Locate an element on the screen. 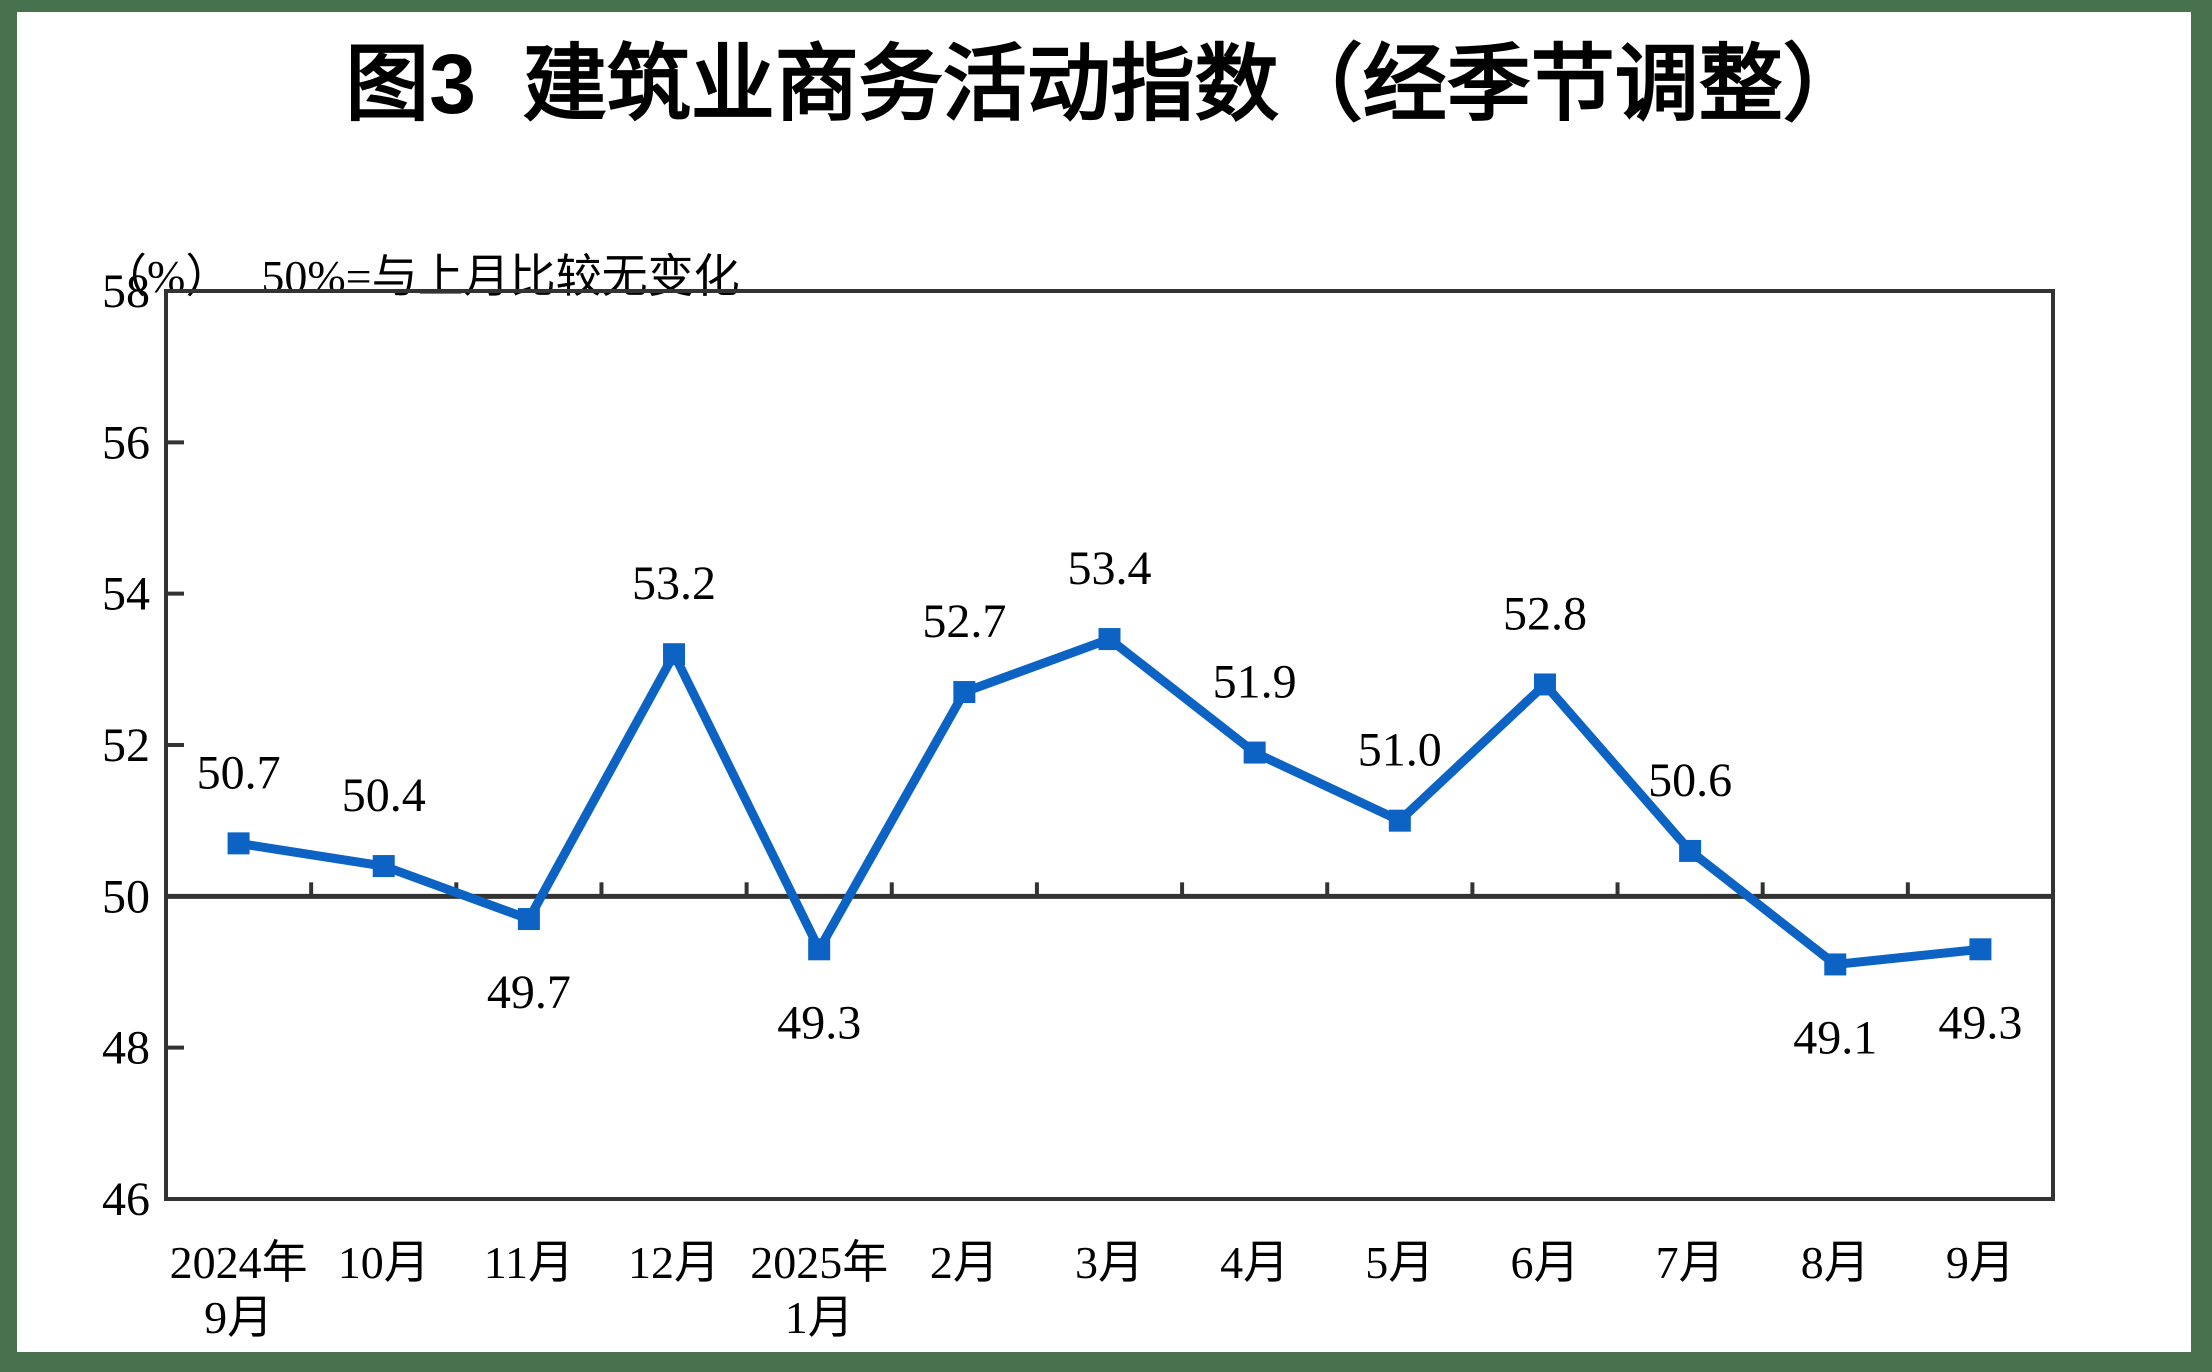 Image resolution: width=2212 pixels, height=1372 pixels. x-axis-category-label: 4月 is located at coordinates (1254, 1262).